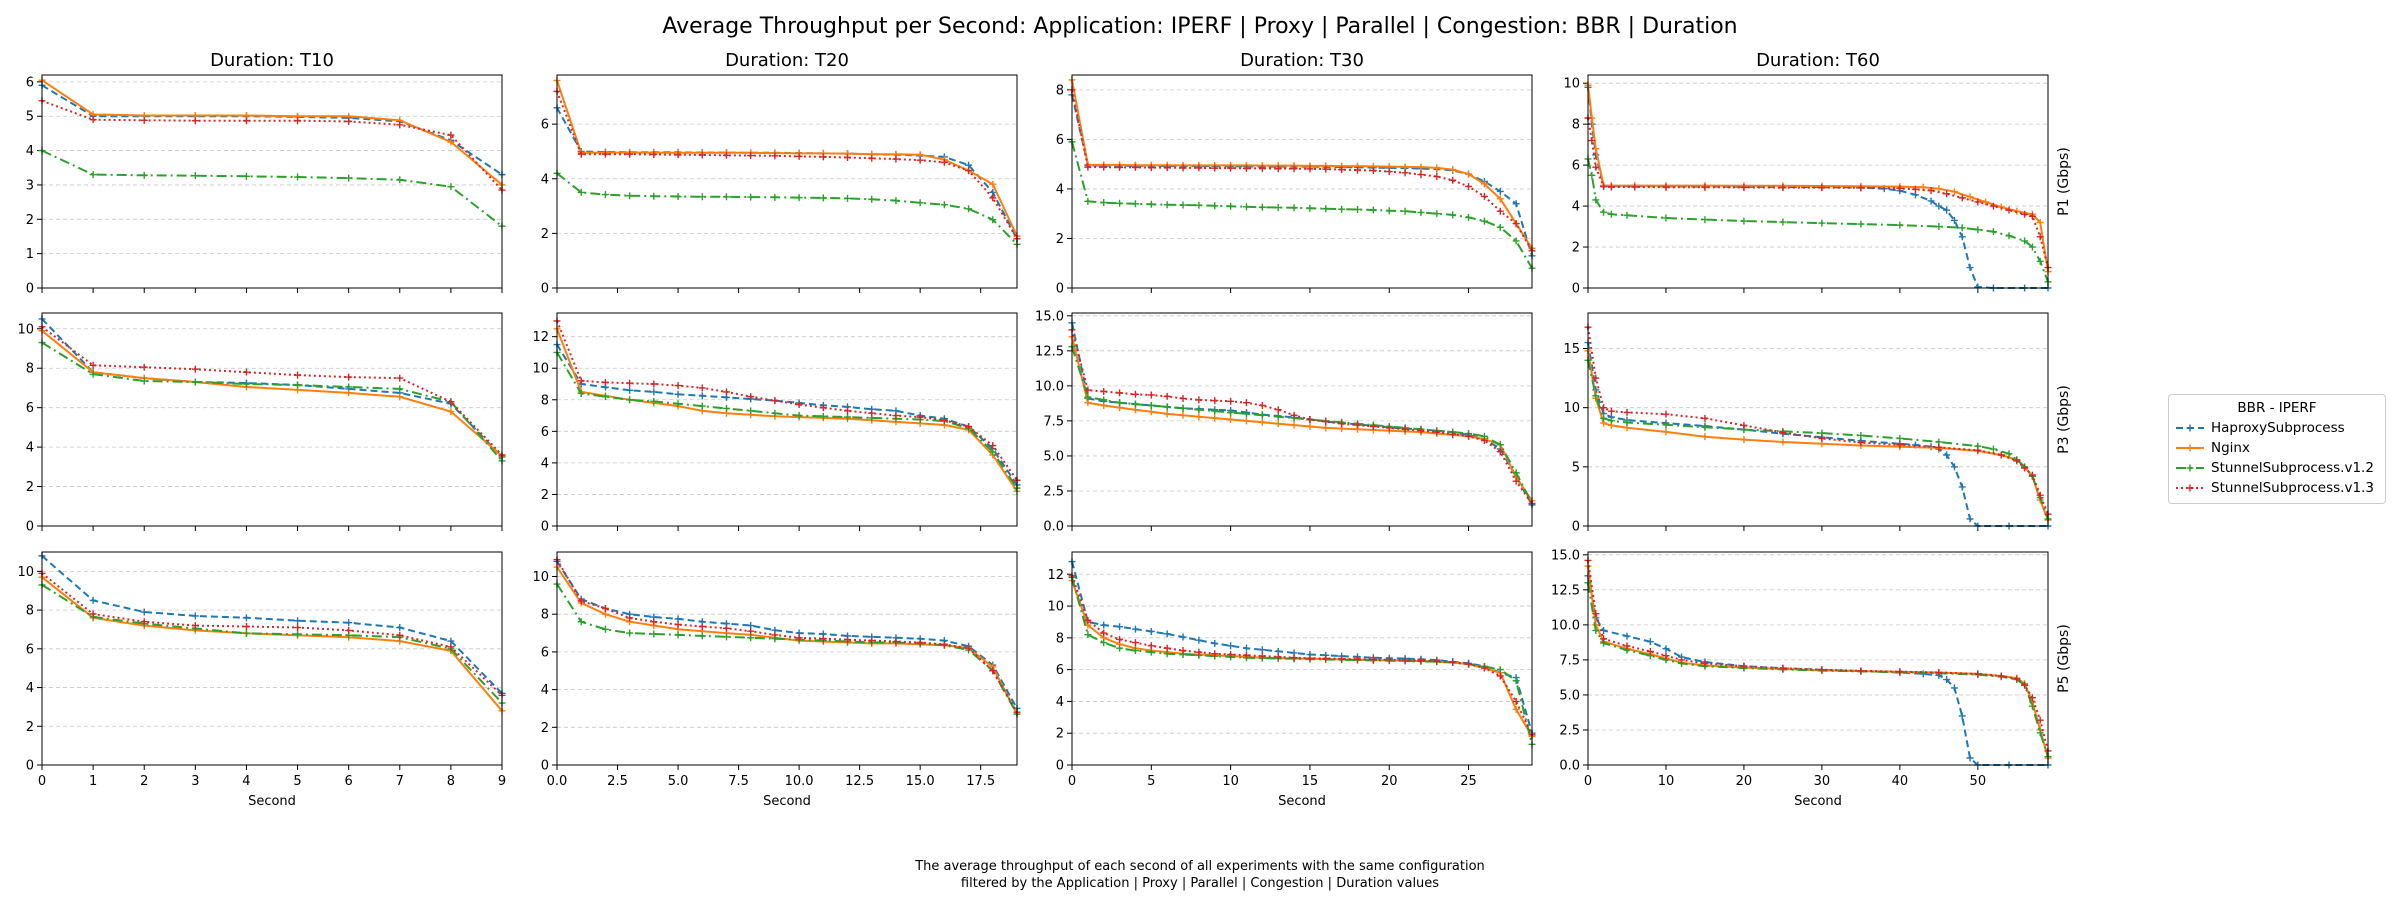  What do you see at coordinates (1060, 670) in the screenshot?
I see `y-tick-label: 6` at bounding box center [1060, 670].